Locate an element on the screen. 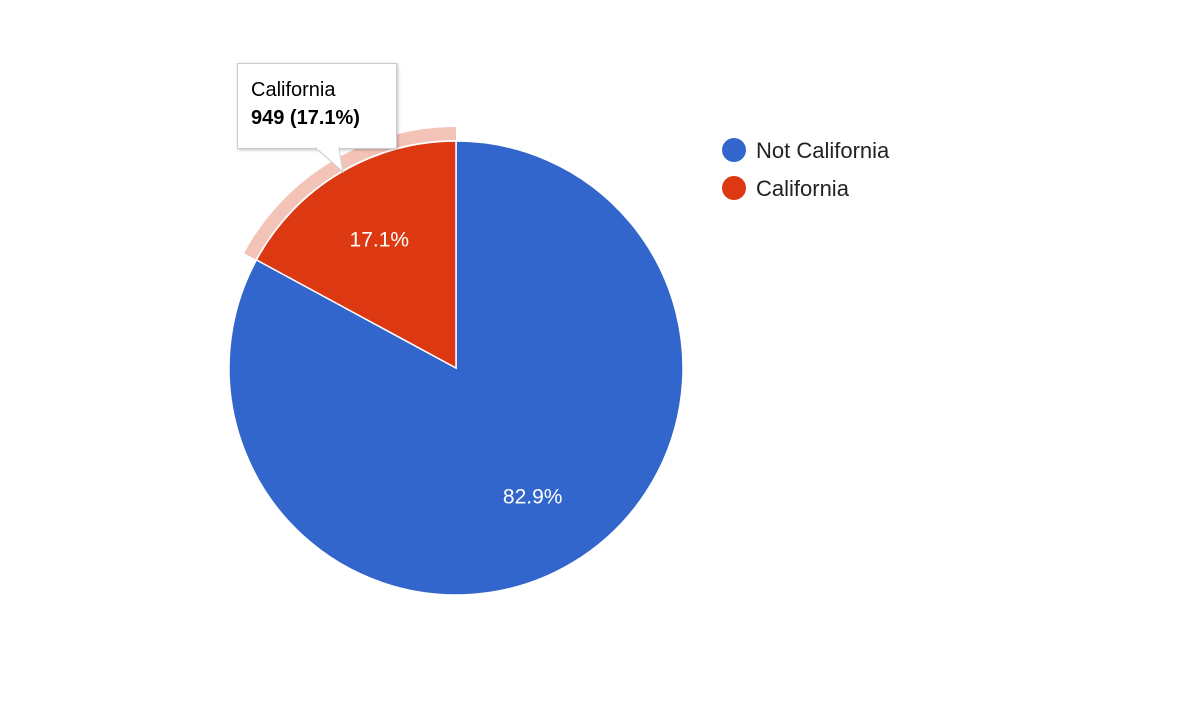 This screenshot has width=1186, height=722. legend-marker-not-california is located at coordinates (734, 150).